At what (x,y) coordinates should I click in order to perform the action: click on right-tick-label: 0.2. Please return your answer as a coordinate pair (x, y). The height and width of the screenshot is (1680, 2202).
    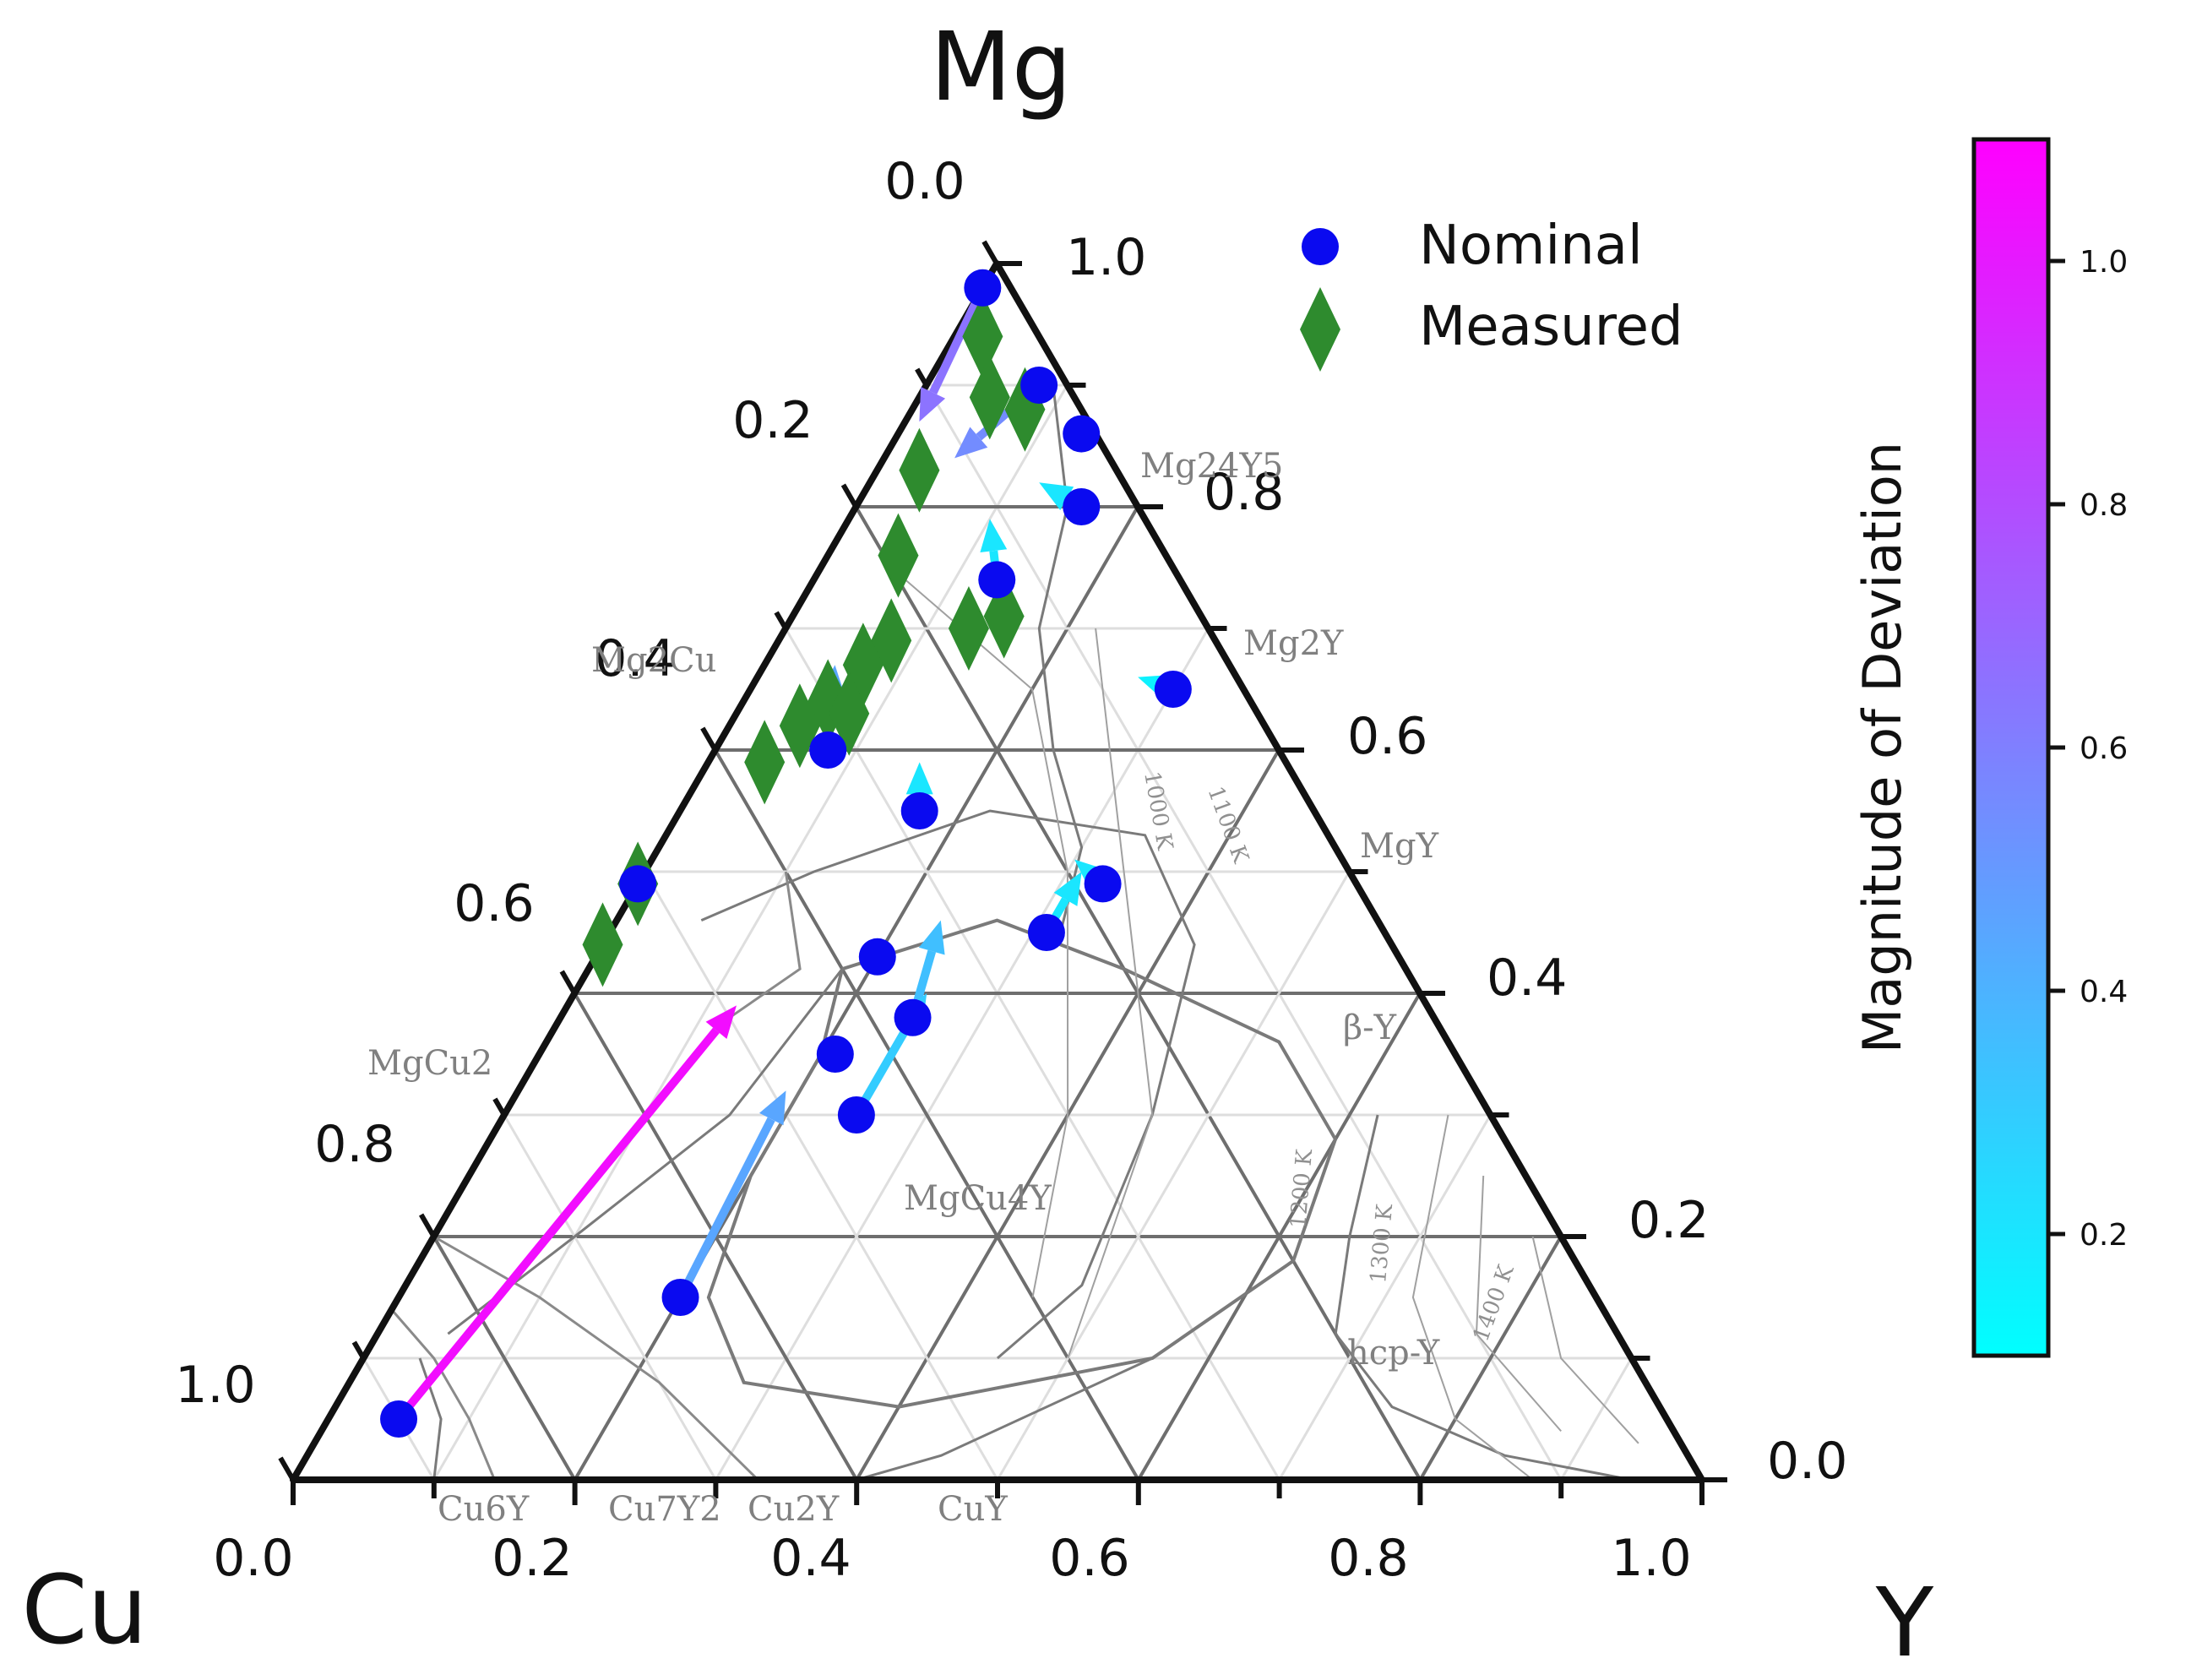
    Looking at the image, I should click on (1668, 1220).